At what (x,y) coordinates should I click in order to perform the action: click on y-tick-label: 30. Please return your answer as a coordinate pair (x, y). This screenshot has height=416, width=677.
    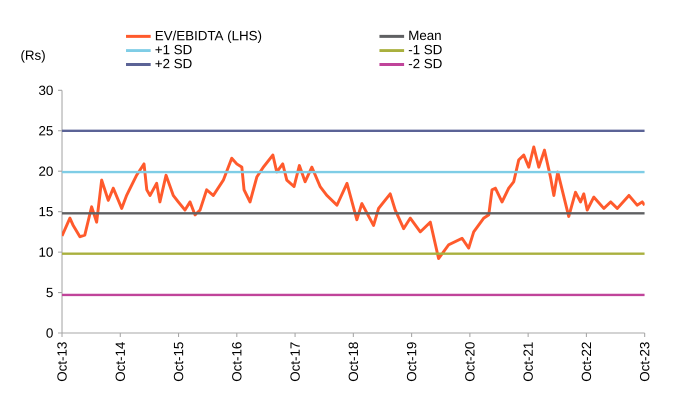
    Looking at the image, I should click on (45, 91).